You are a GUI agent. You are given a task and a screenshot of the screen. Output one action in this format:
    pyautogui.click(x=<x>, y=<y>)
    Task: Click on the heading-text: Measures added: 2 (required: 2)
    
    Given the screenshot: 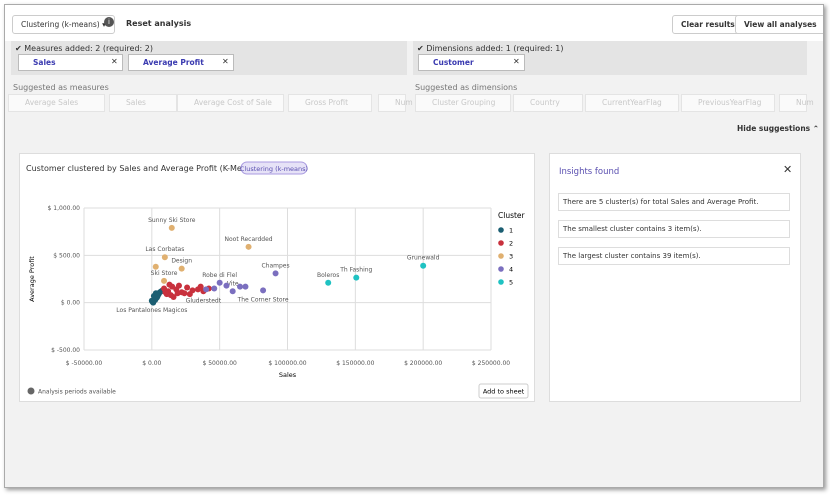 What is the action you would take?
    pyautogui.click(x=88, y=48)
    